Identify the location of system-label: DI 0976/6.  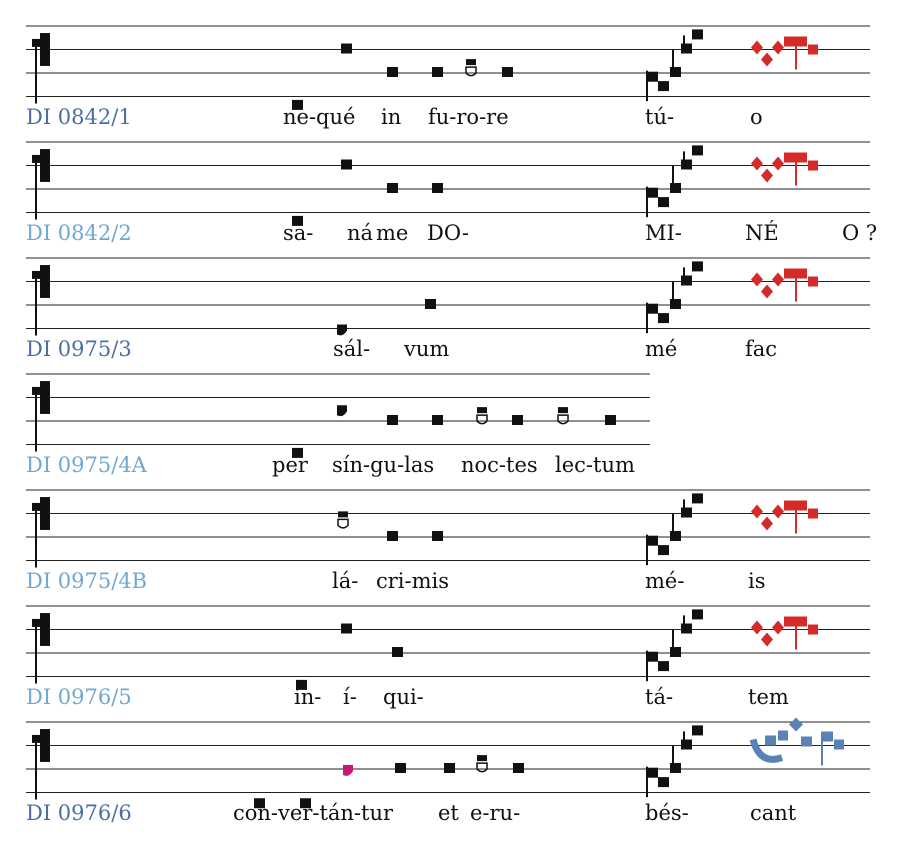
(79, 812).